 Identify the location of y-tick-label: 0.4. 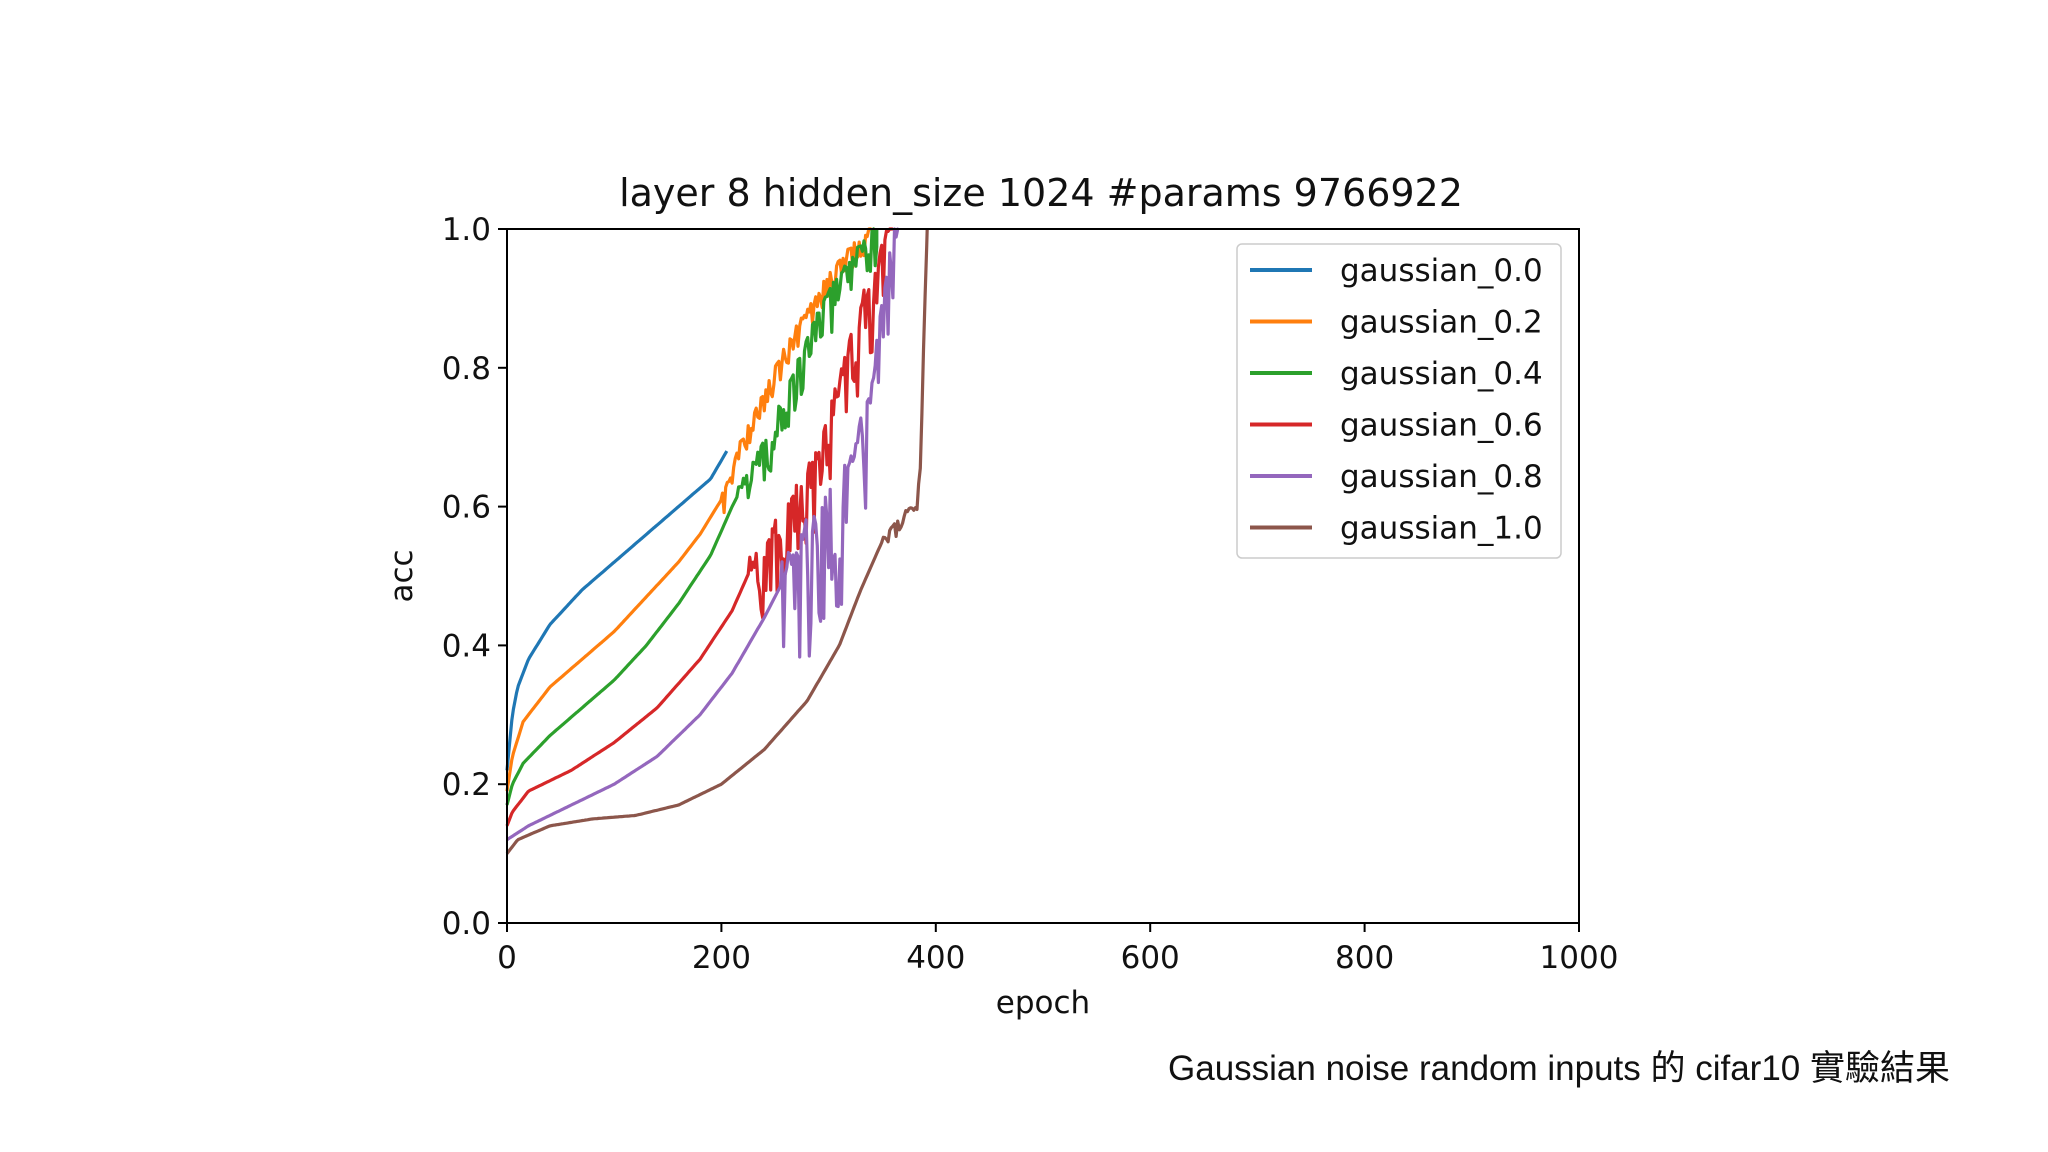
(466, 646).